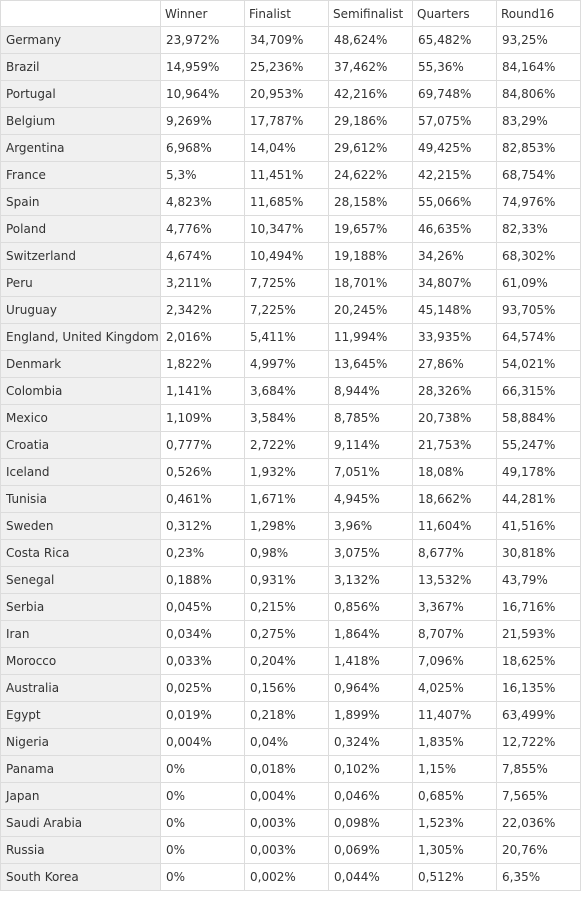 The width and height of the screenshot is (581, 906). Describe the element at coordinates (370, 364) in the screenshot. I see `probability-cell: 13,645%` at that location.